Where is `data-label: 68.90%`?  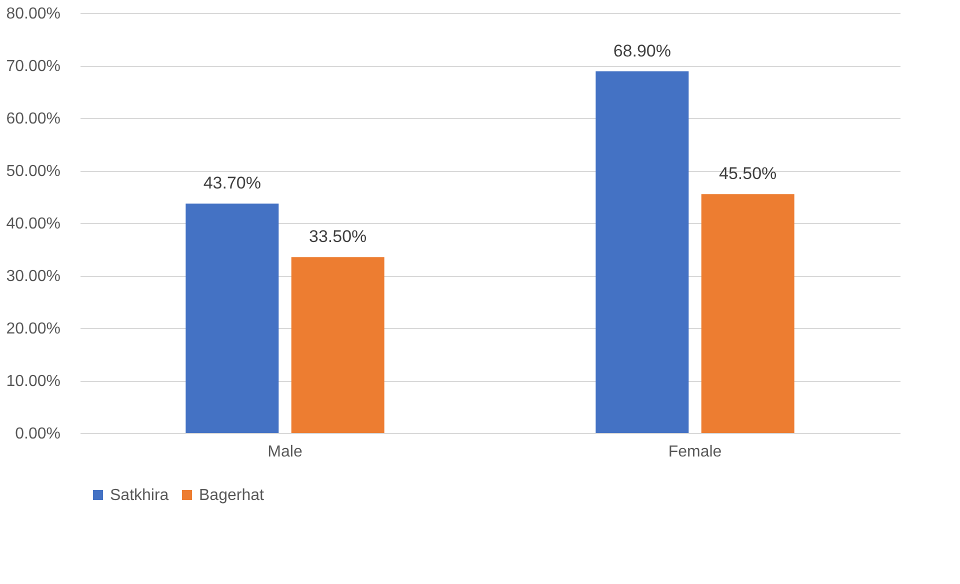 data-label: 68.90% is located at coordinates (642, 50).